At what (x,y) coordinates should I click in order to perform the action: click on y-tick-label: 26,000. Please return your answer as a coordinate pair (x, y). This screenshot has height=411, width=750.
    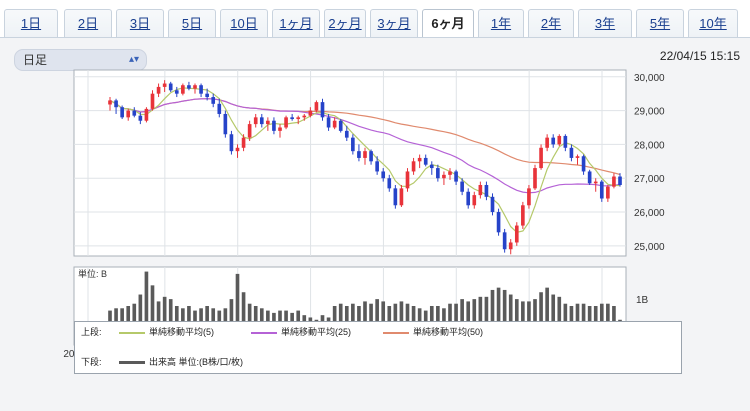
    Looking at the image, I should click on (649, 213).